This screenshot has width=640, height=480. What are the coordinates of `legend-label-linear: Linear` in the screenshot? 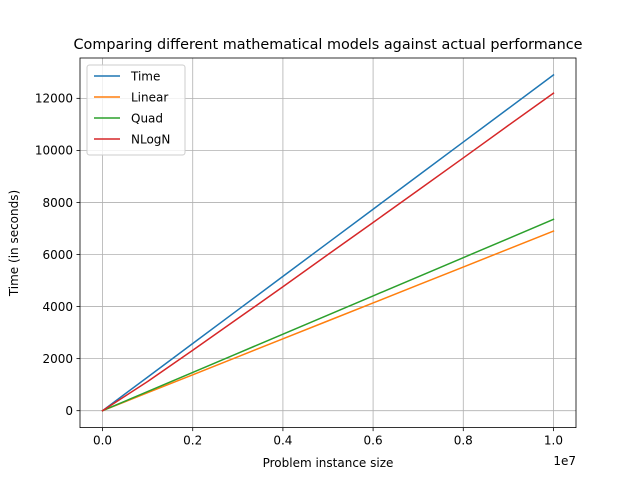 It's located at (149, 97).